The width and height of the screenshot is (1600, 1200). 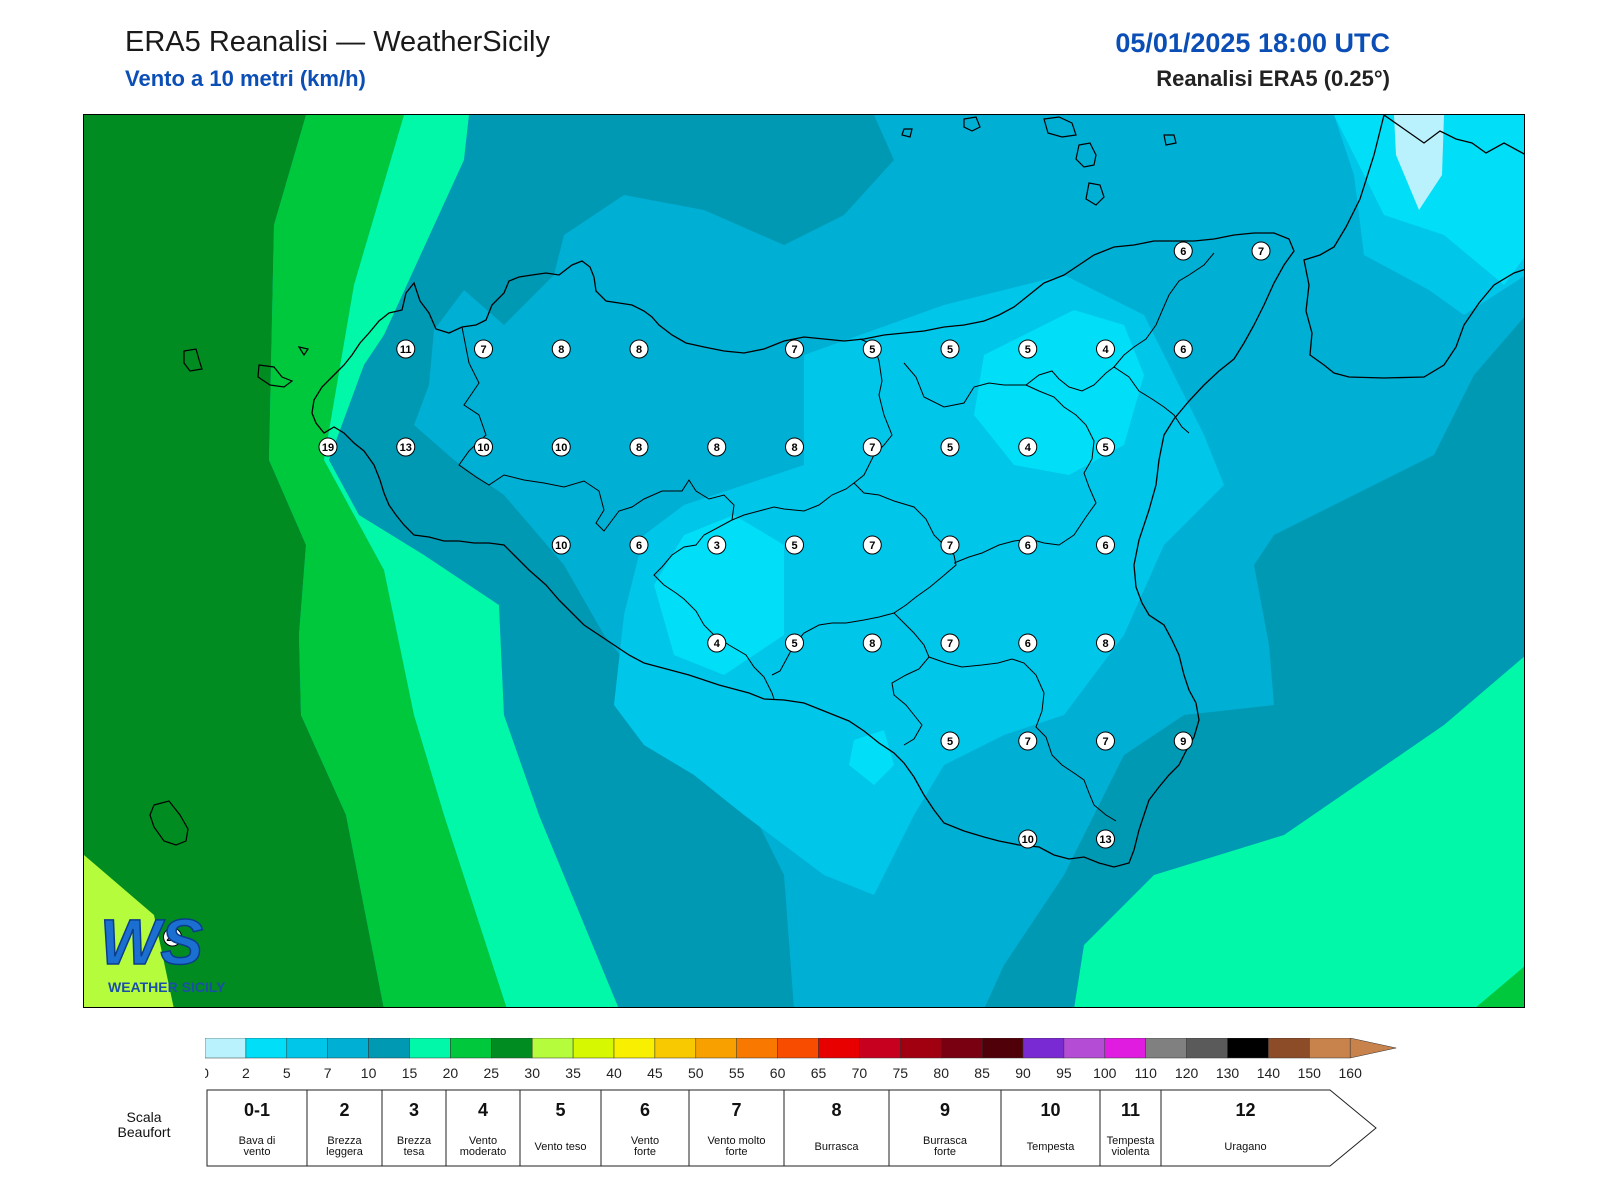 I want to click on pantelleria-island, so click(x=169, y=823).